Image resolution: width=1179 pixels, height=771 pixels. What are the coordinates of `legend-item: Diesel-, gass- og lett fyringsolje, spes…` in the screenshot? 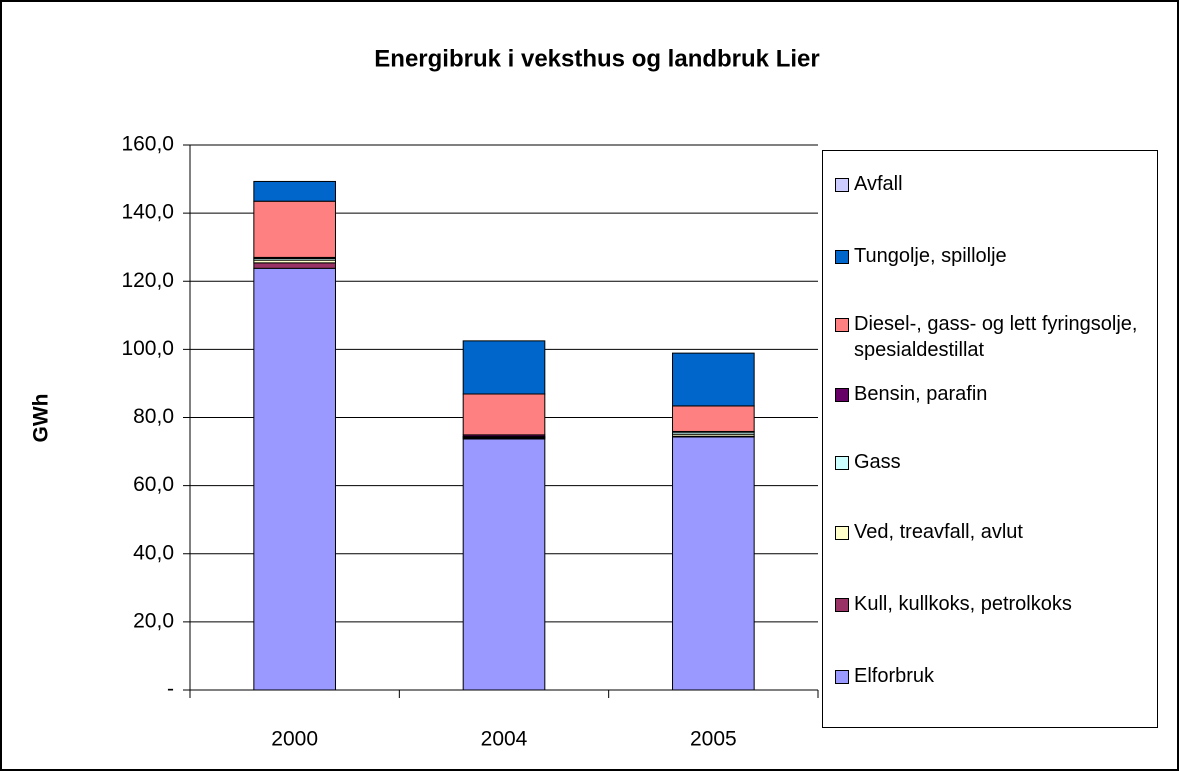 It's located at (992, 337).